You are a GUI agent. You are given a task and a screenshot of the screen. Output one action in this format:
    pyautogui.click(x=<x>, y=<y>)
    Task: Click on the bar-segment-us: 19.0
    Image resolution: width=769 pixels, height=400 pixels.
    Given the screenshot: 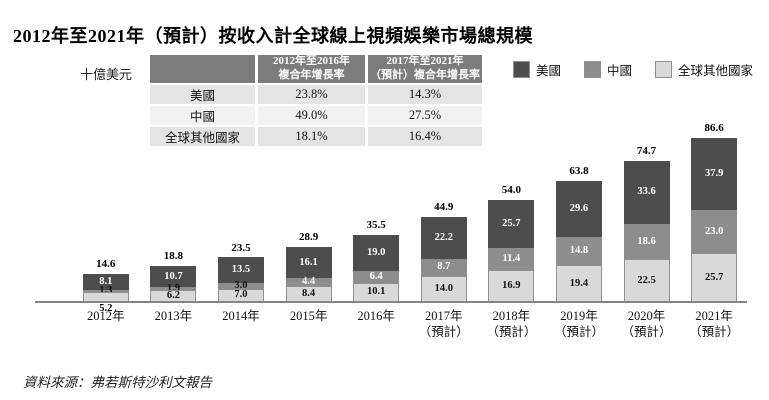 What is the action you would take?
    pyautogui.click(x=376, y=252)
    